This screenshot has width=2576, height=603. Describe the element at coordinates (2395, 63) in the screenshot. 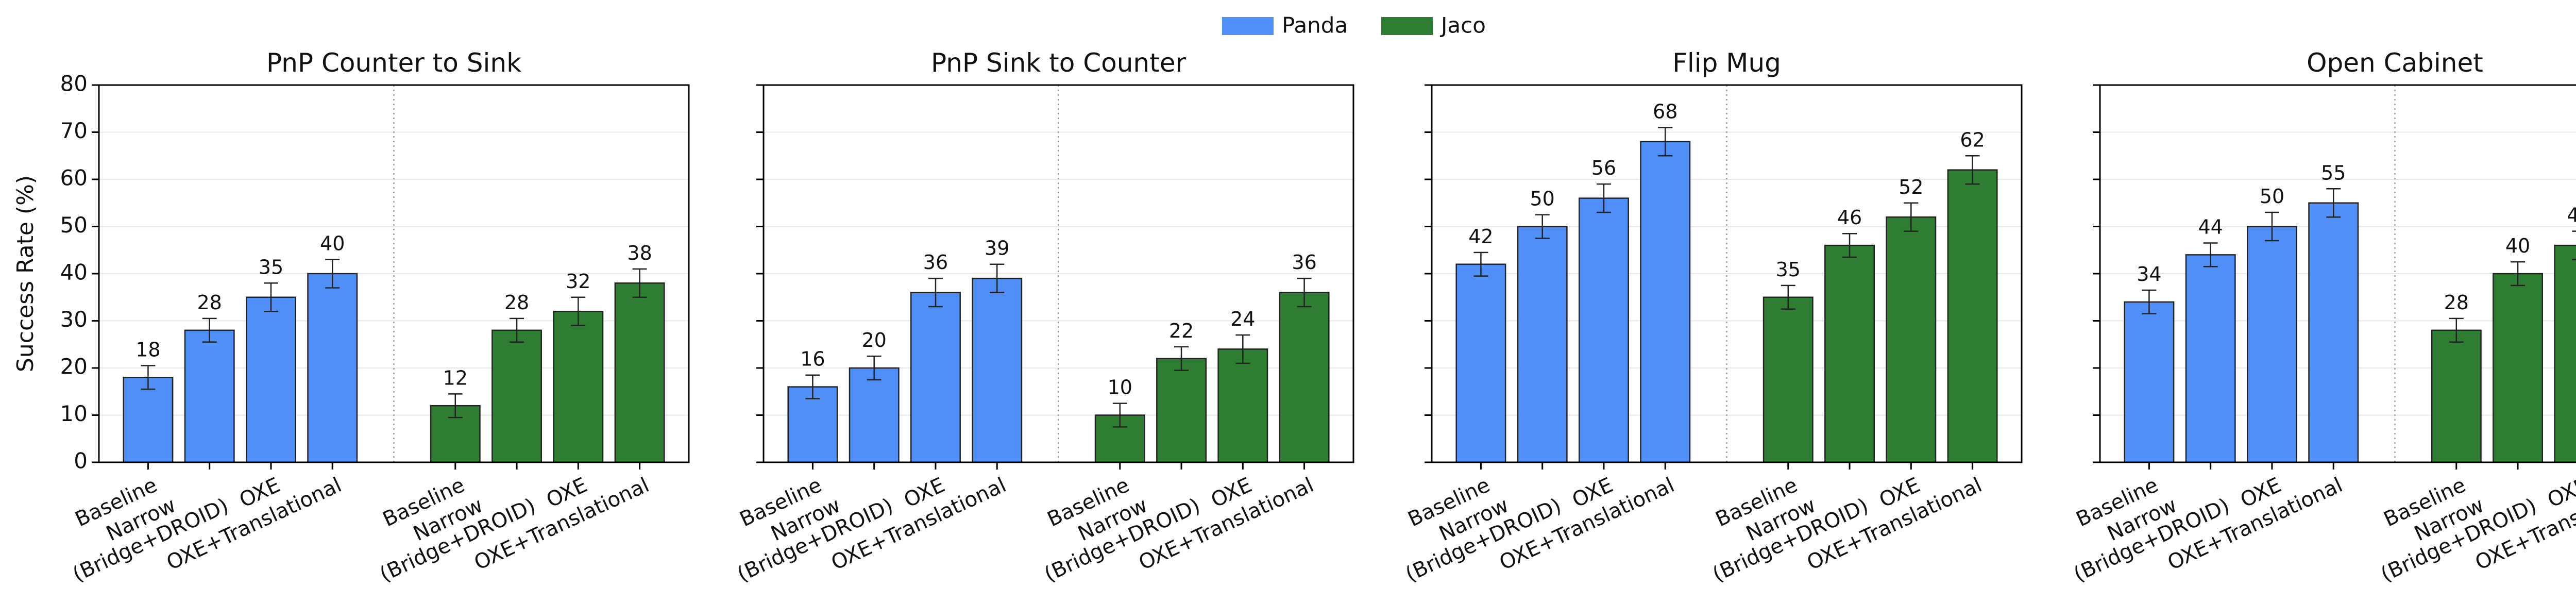

I see `subplot-title: Open Cabinet` at that location.